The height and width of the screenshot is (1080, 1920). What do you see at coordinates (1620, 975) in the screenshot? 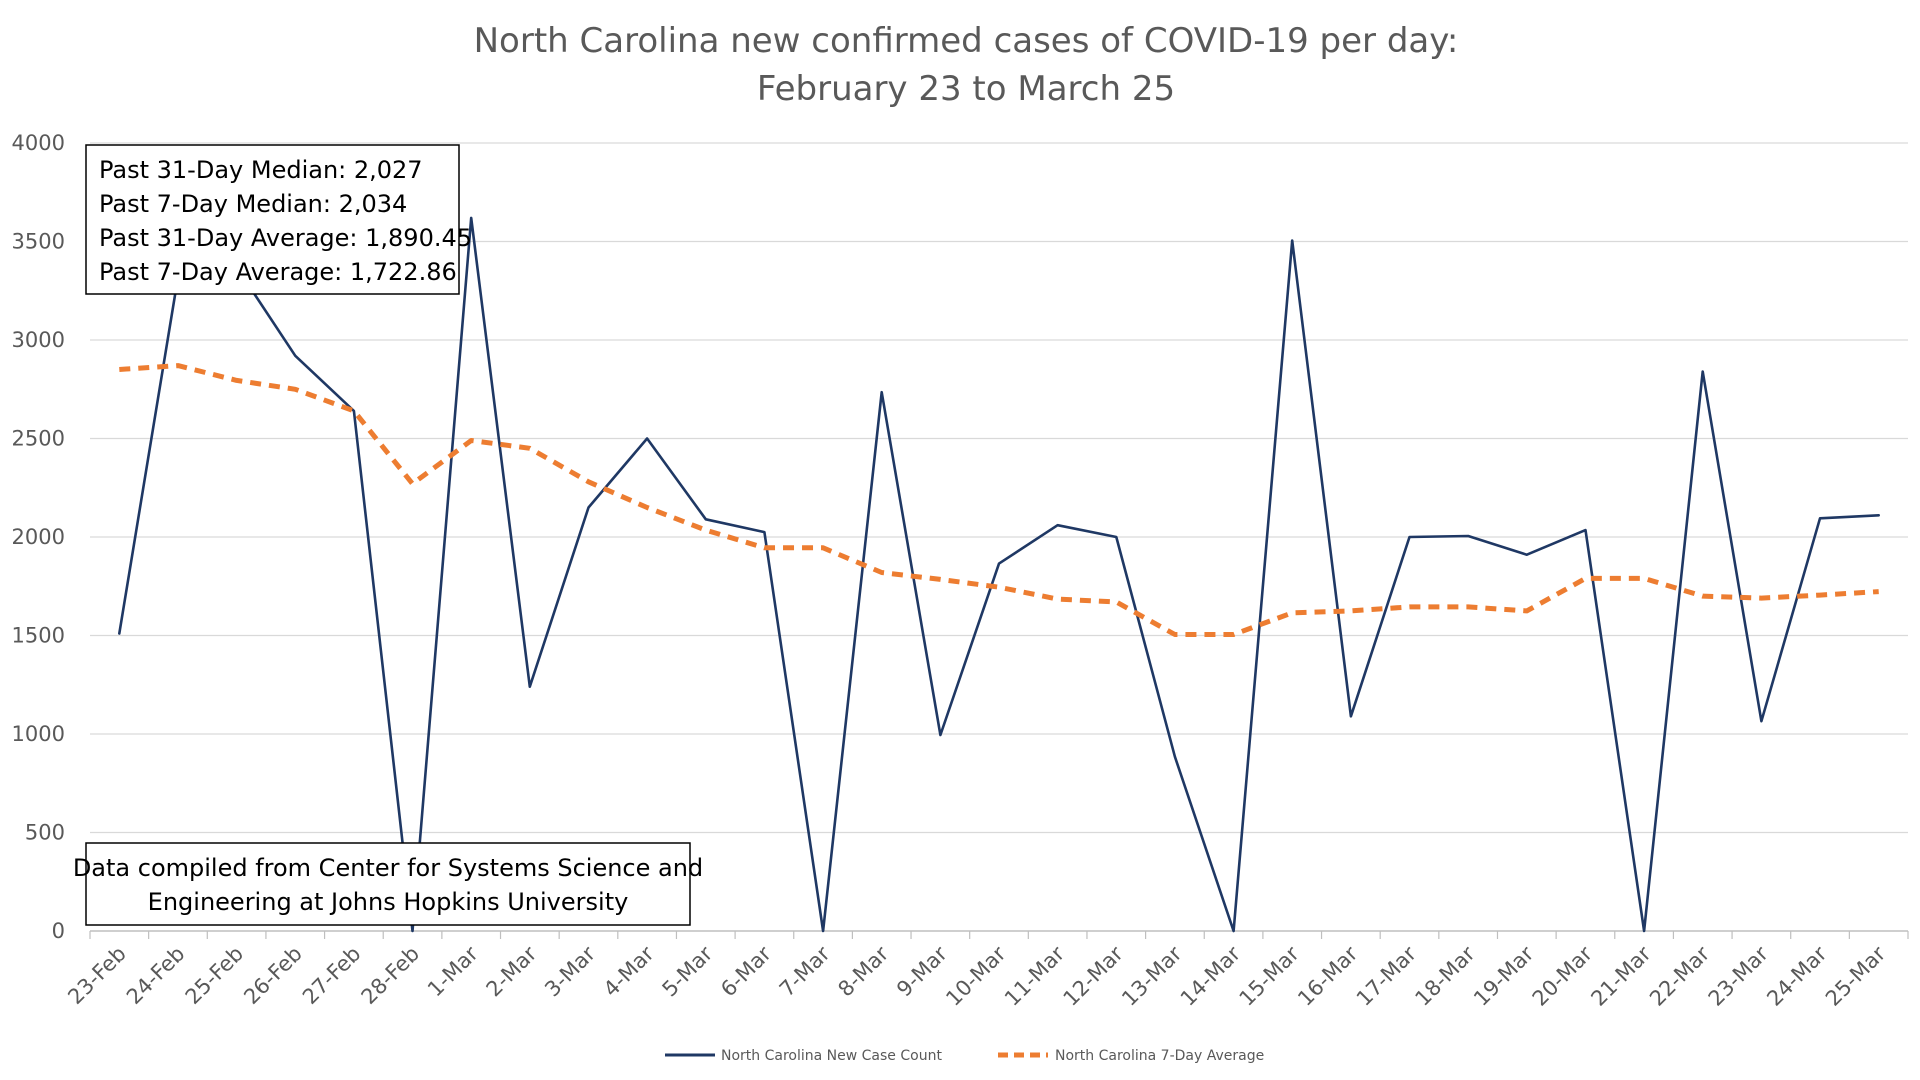
I see `x-tick-label: 21-Mar` at bounding box center [1620, 975].